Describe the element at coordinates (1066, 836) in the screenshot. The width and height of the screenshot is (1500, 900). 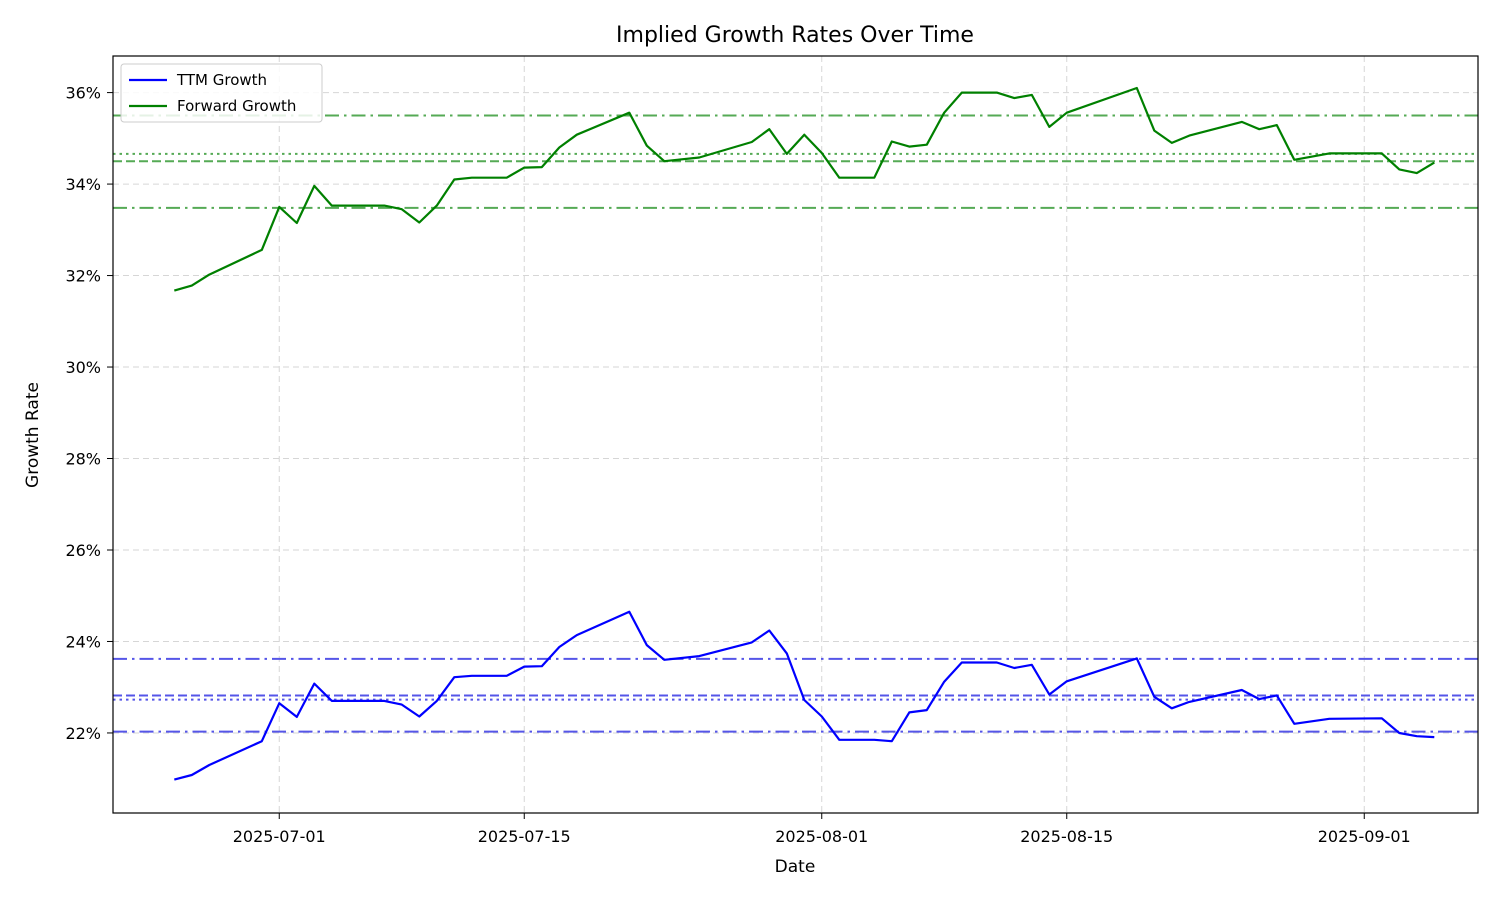
I see `x-tick-label: 2025-08-15` at that location.